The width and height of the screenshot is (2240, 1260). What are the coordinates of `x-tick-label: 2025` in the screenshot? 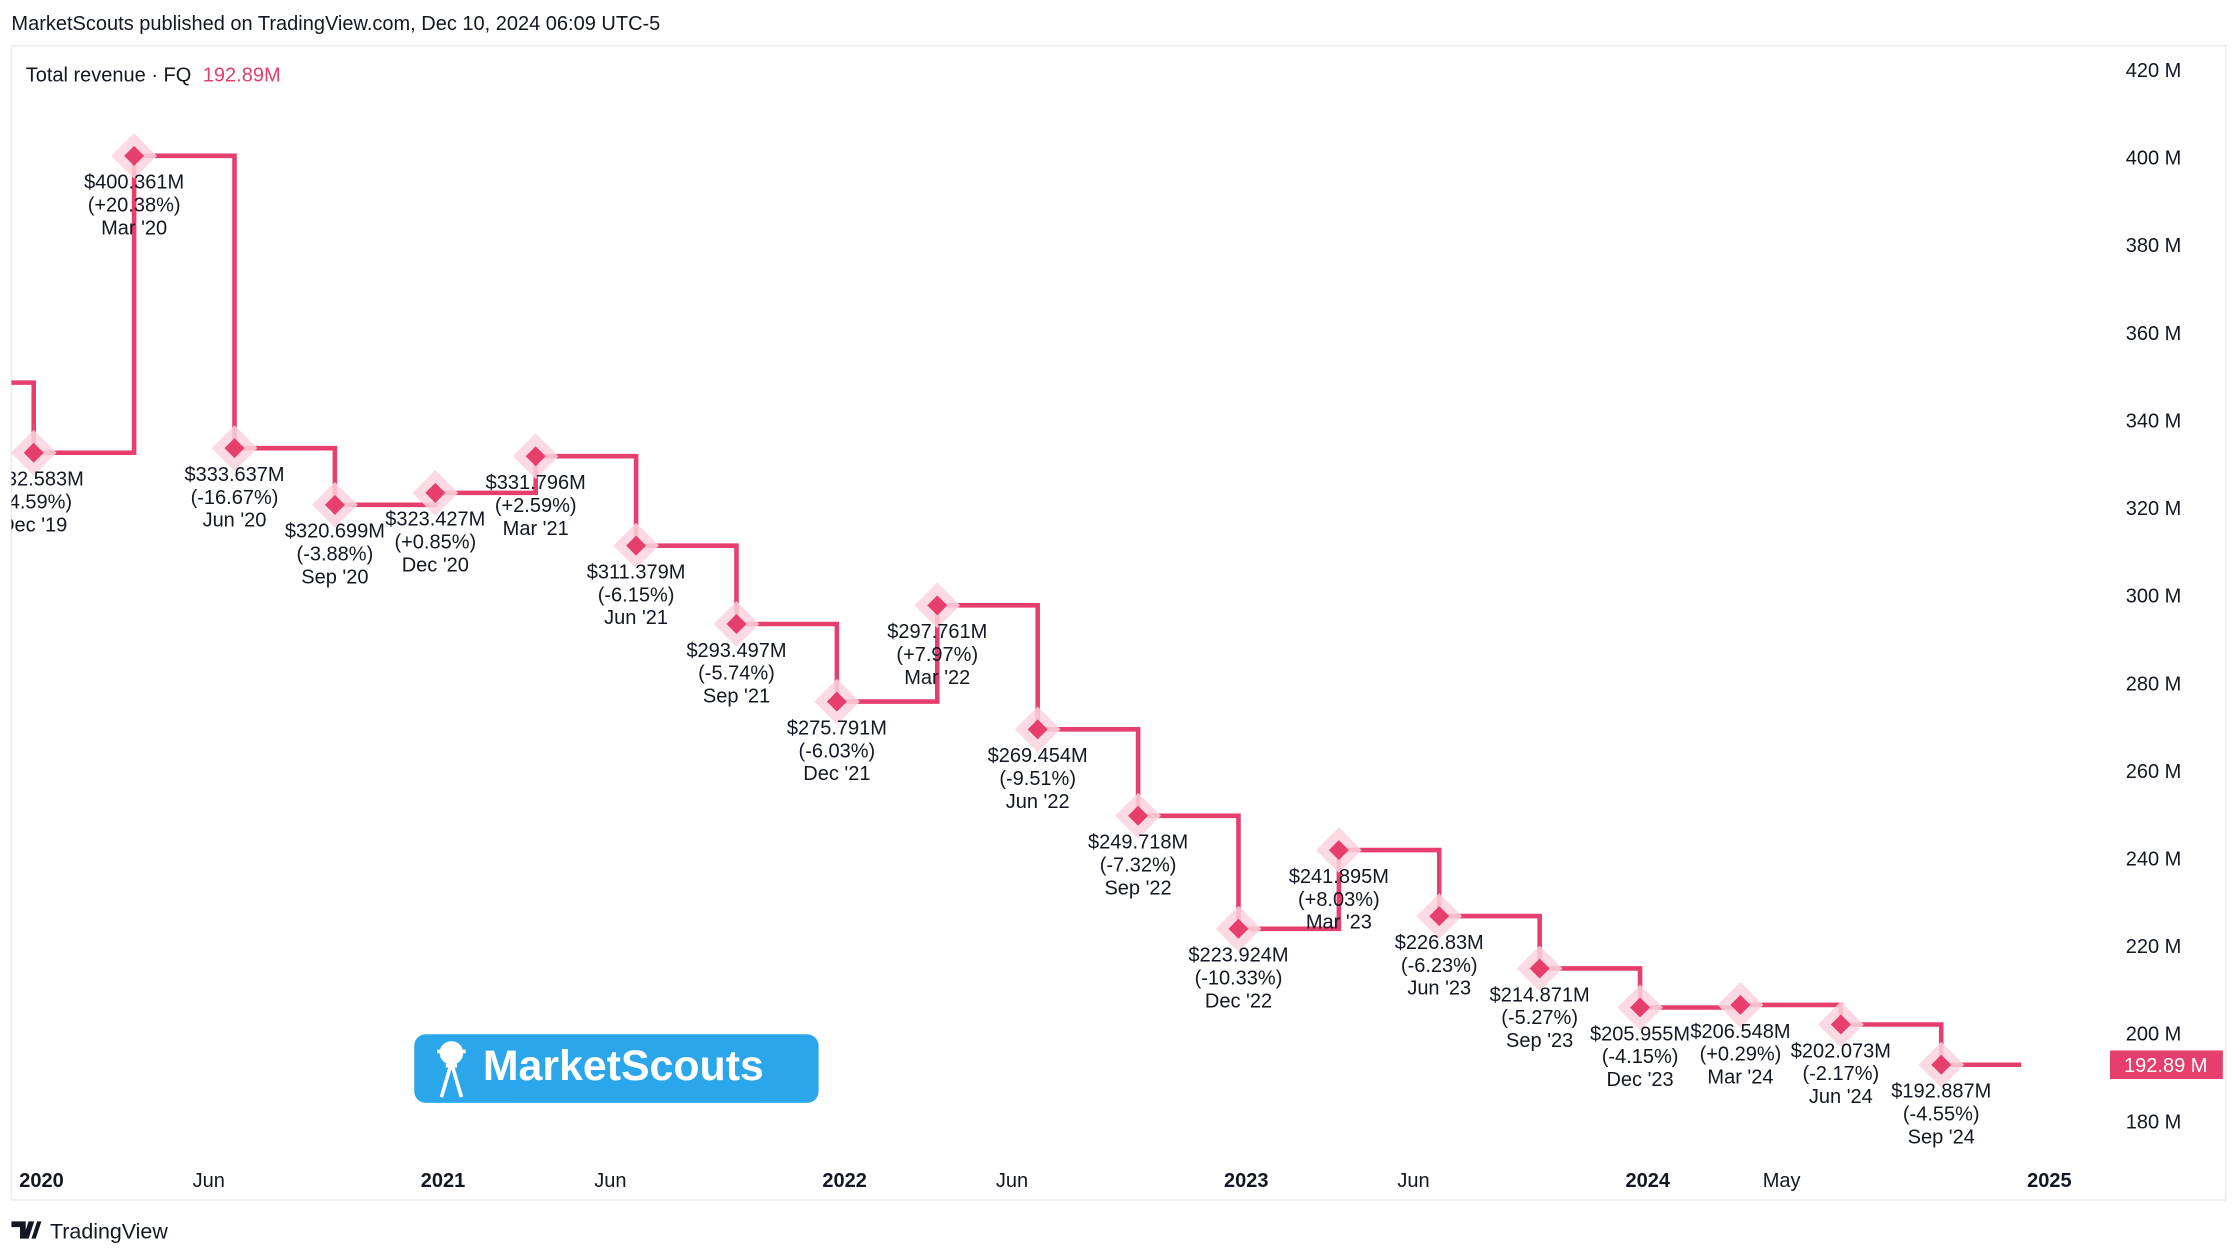 It's located at (2049, 1181).